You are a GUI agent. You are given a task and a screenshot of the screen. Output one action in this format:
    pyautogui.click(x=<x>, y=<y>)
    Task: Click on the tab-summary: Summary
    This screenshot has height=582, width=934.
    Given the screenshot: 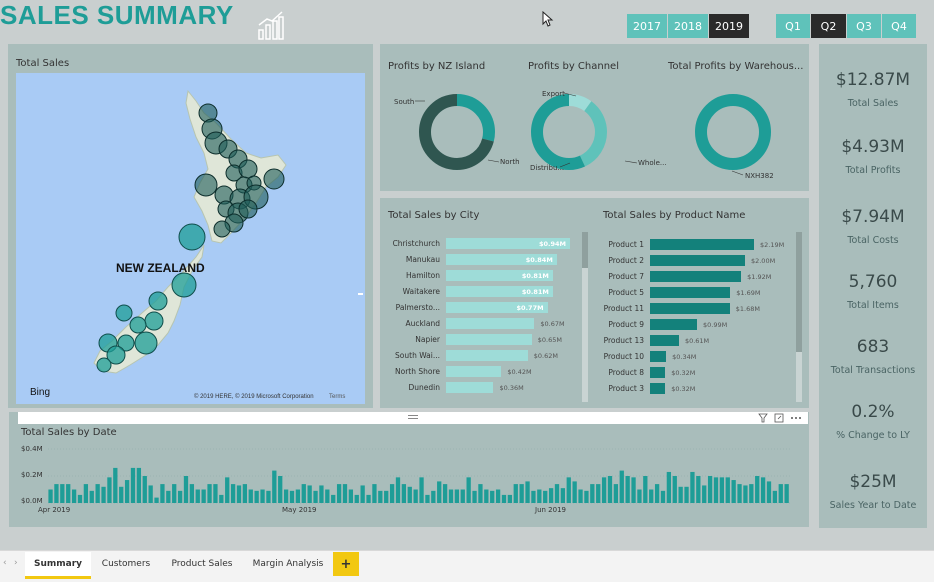 What is the action you would take?
    pyautogui.click(x=58, y=565)
    